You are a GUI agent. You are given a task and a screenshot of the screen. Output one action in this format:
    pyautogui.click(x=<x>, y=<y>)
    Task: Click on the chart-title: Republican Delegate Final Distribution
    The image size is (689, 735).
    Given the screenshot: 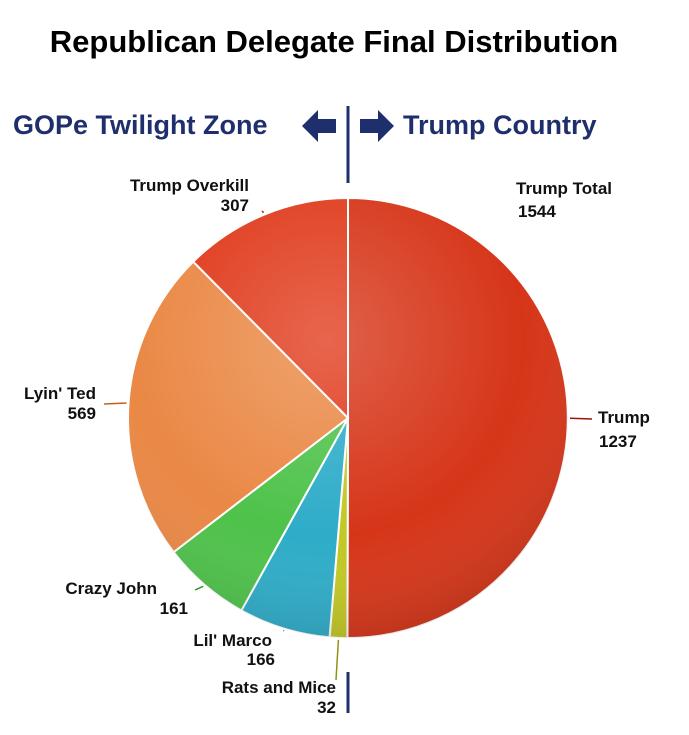 What is the action you would take?
    pyautogui.click(x=334, y=41)
    